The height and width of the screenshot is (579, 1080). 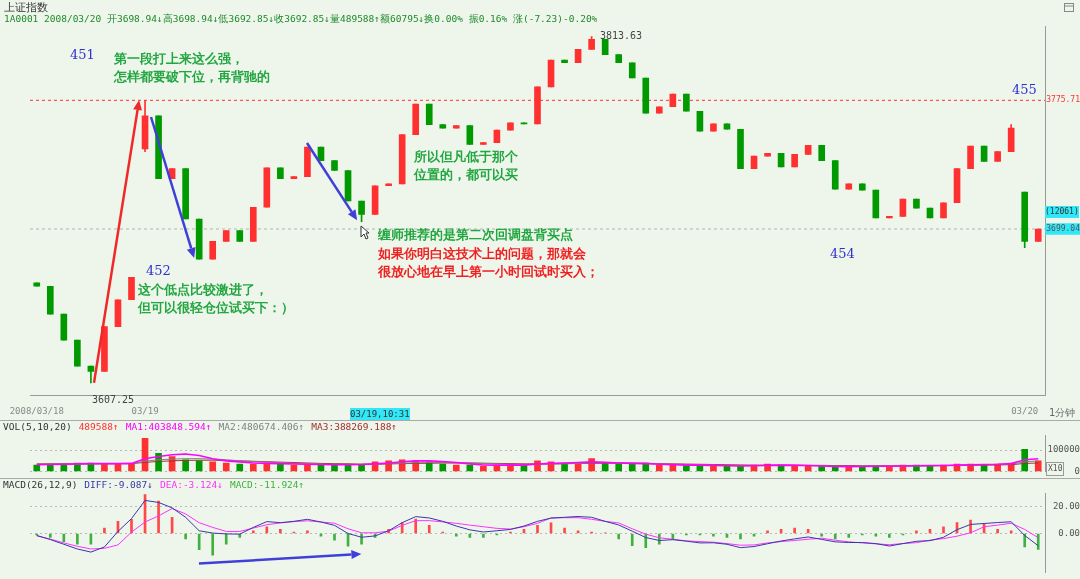 I want to click on y-tick-label: 3775.71, so click(x=1063, y=100).